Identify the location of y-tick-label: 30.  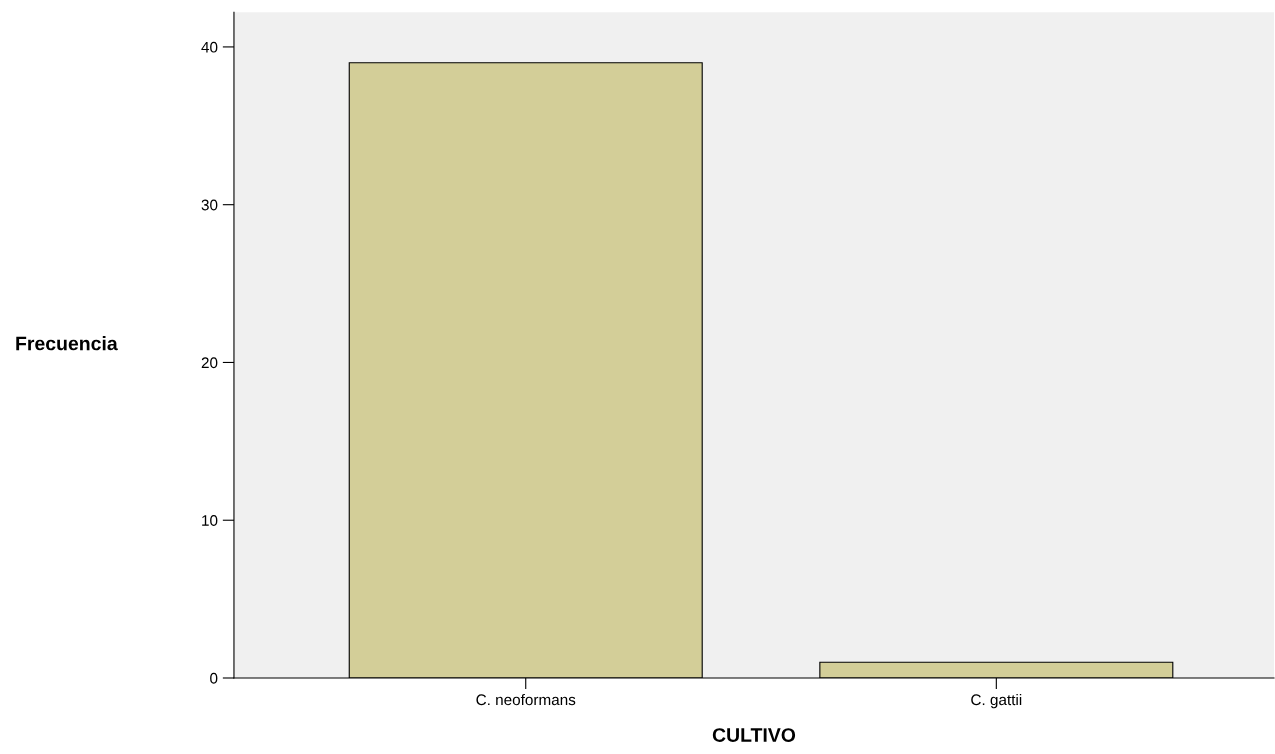
(209, 205).